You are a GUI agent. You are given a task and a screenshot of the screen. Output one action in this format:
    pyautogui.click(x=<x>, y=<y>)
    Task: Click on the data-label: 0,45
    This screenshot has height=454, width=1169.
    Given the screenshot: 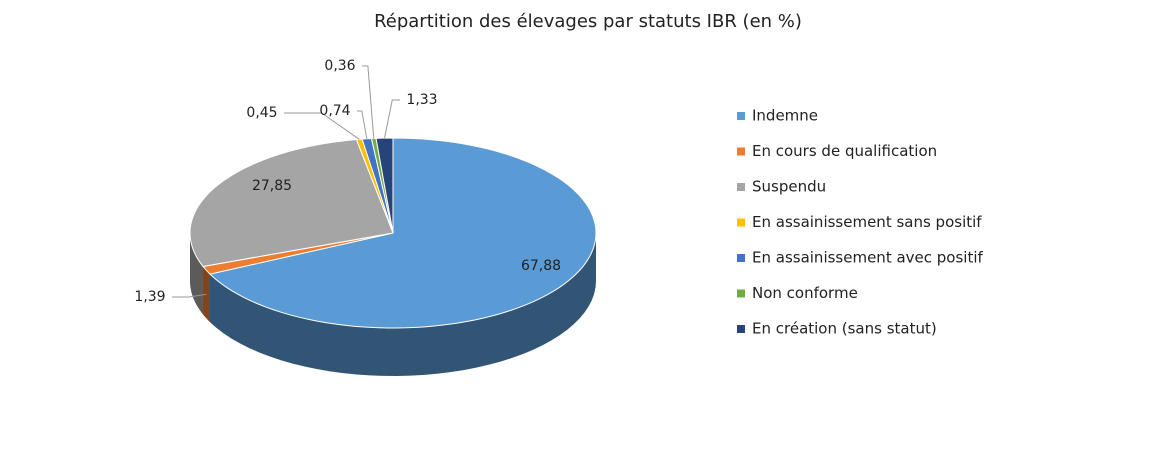 What is the action you would take?
    pyautogui.click(x=261, y=113)
    